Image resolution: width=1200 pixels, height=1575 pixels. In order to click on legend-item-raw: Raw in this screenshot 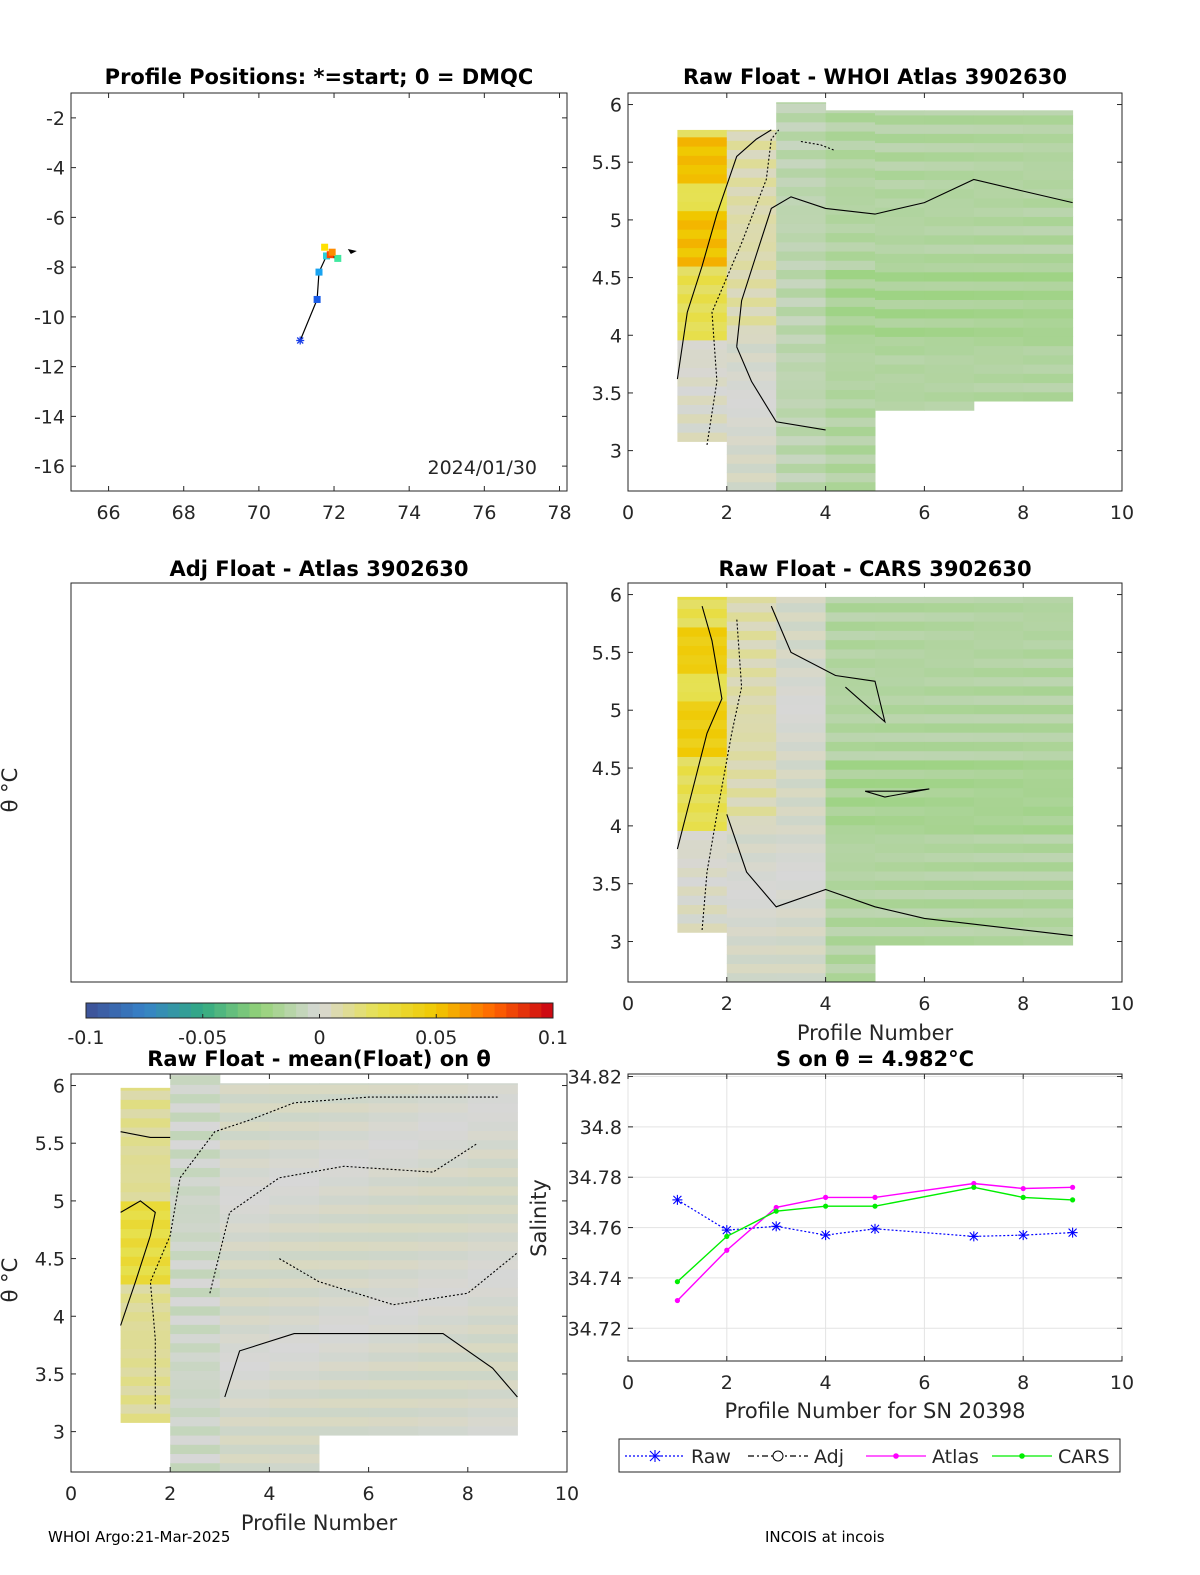, I will do `click(678, 1457)`.